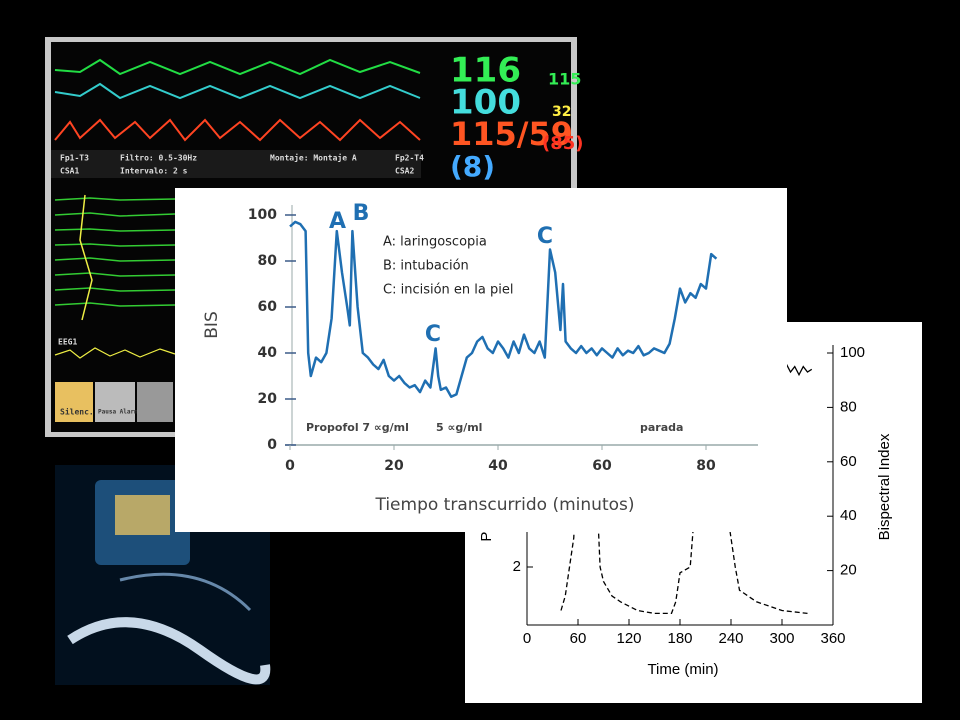 The image size is (960, 720). Describe the element at coordinates (154, 171) in the screenshot. I see `monitor-label: Intervalo: 2 s` at that location.